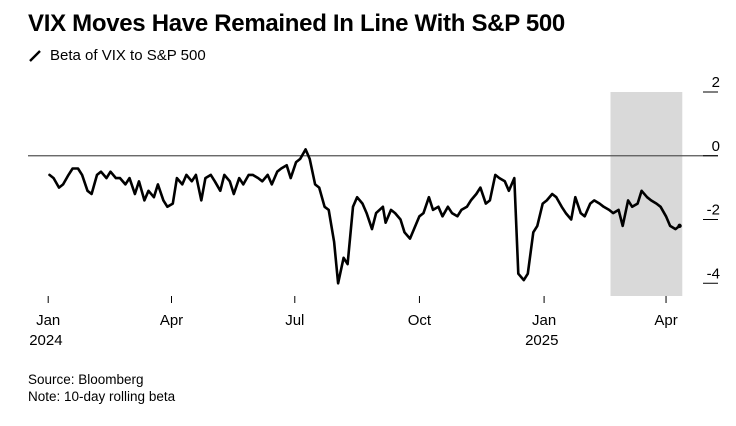 The image size is (736, 426). Describe the element at coordinates (716, 146) in the screenshot. I see `y-tick-label: 0` at that location.